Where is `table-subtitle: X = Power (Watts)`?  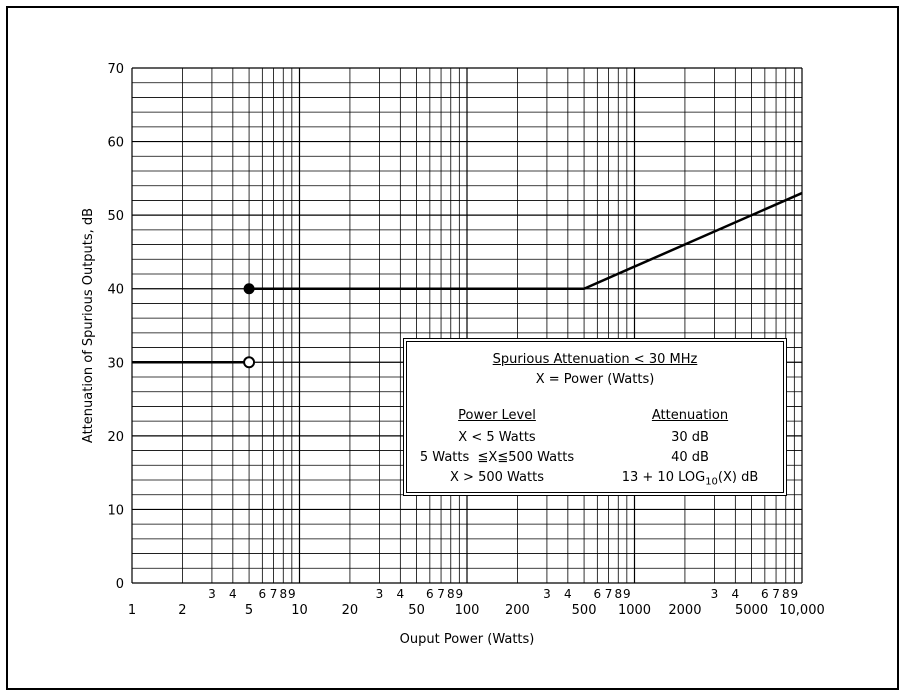 table-subtitle: X = Power (Watts) is located at coordinates (595, 379).